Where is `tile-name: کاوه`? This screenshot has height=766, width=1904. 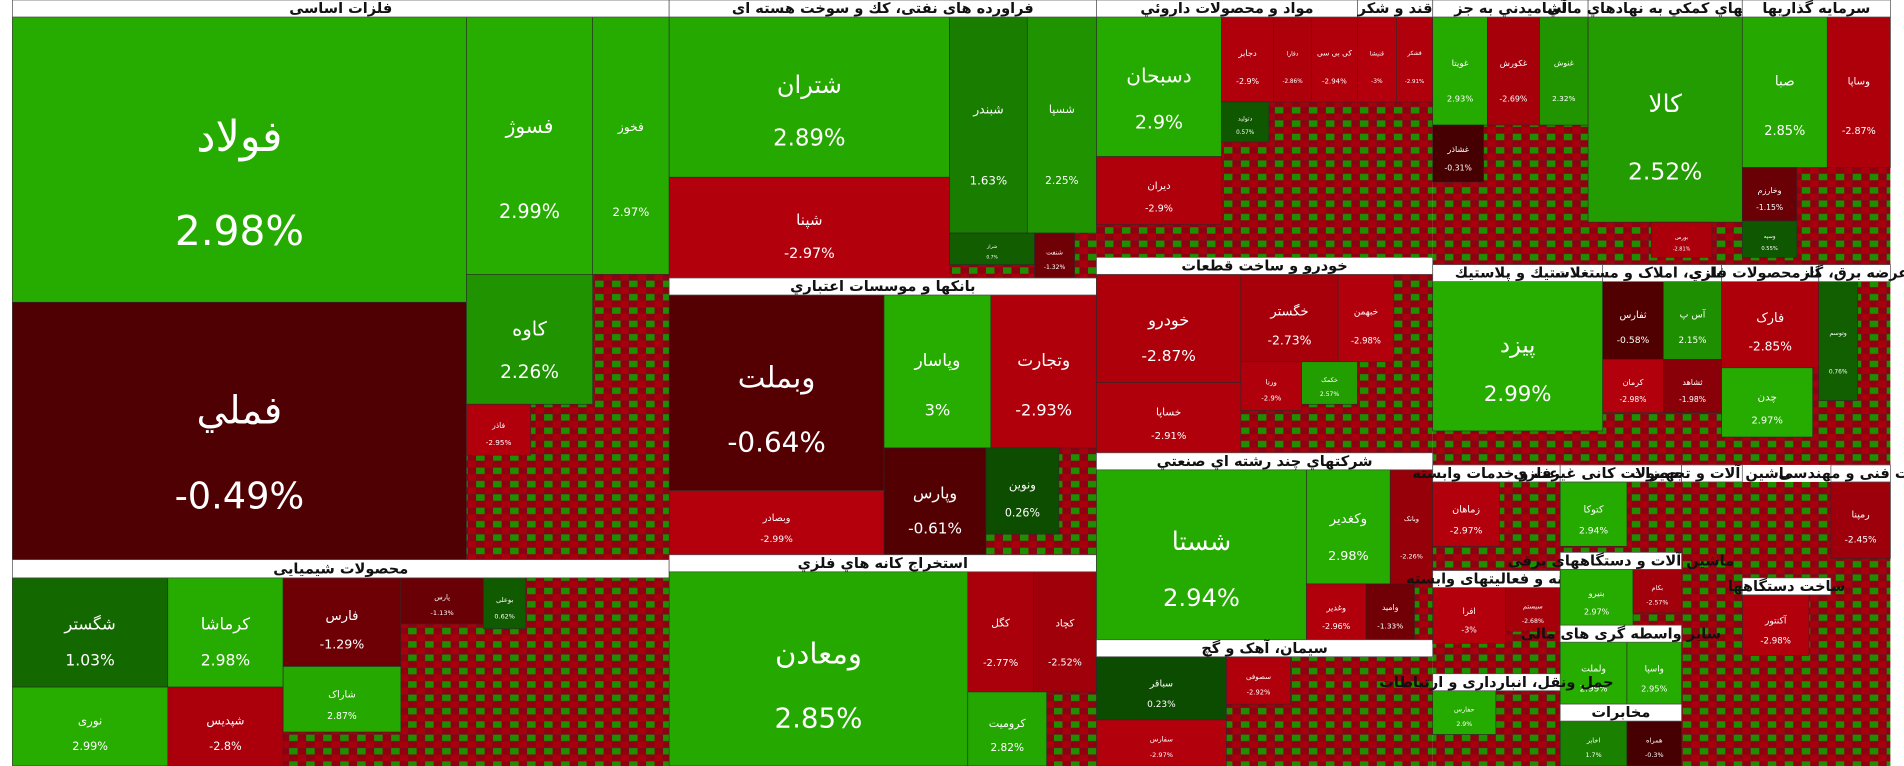
tile-name: کاوه is located at coordinates (530, 329).